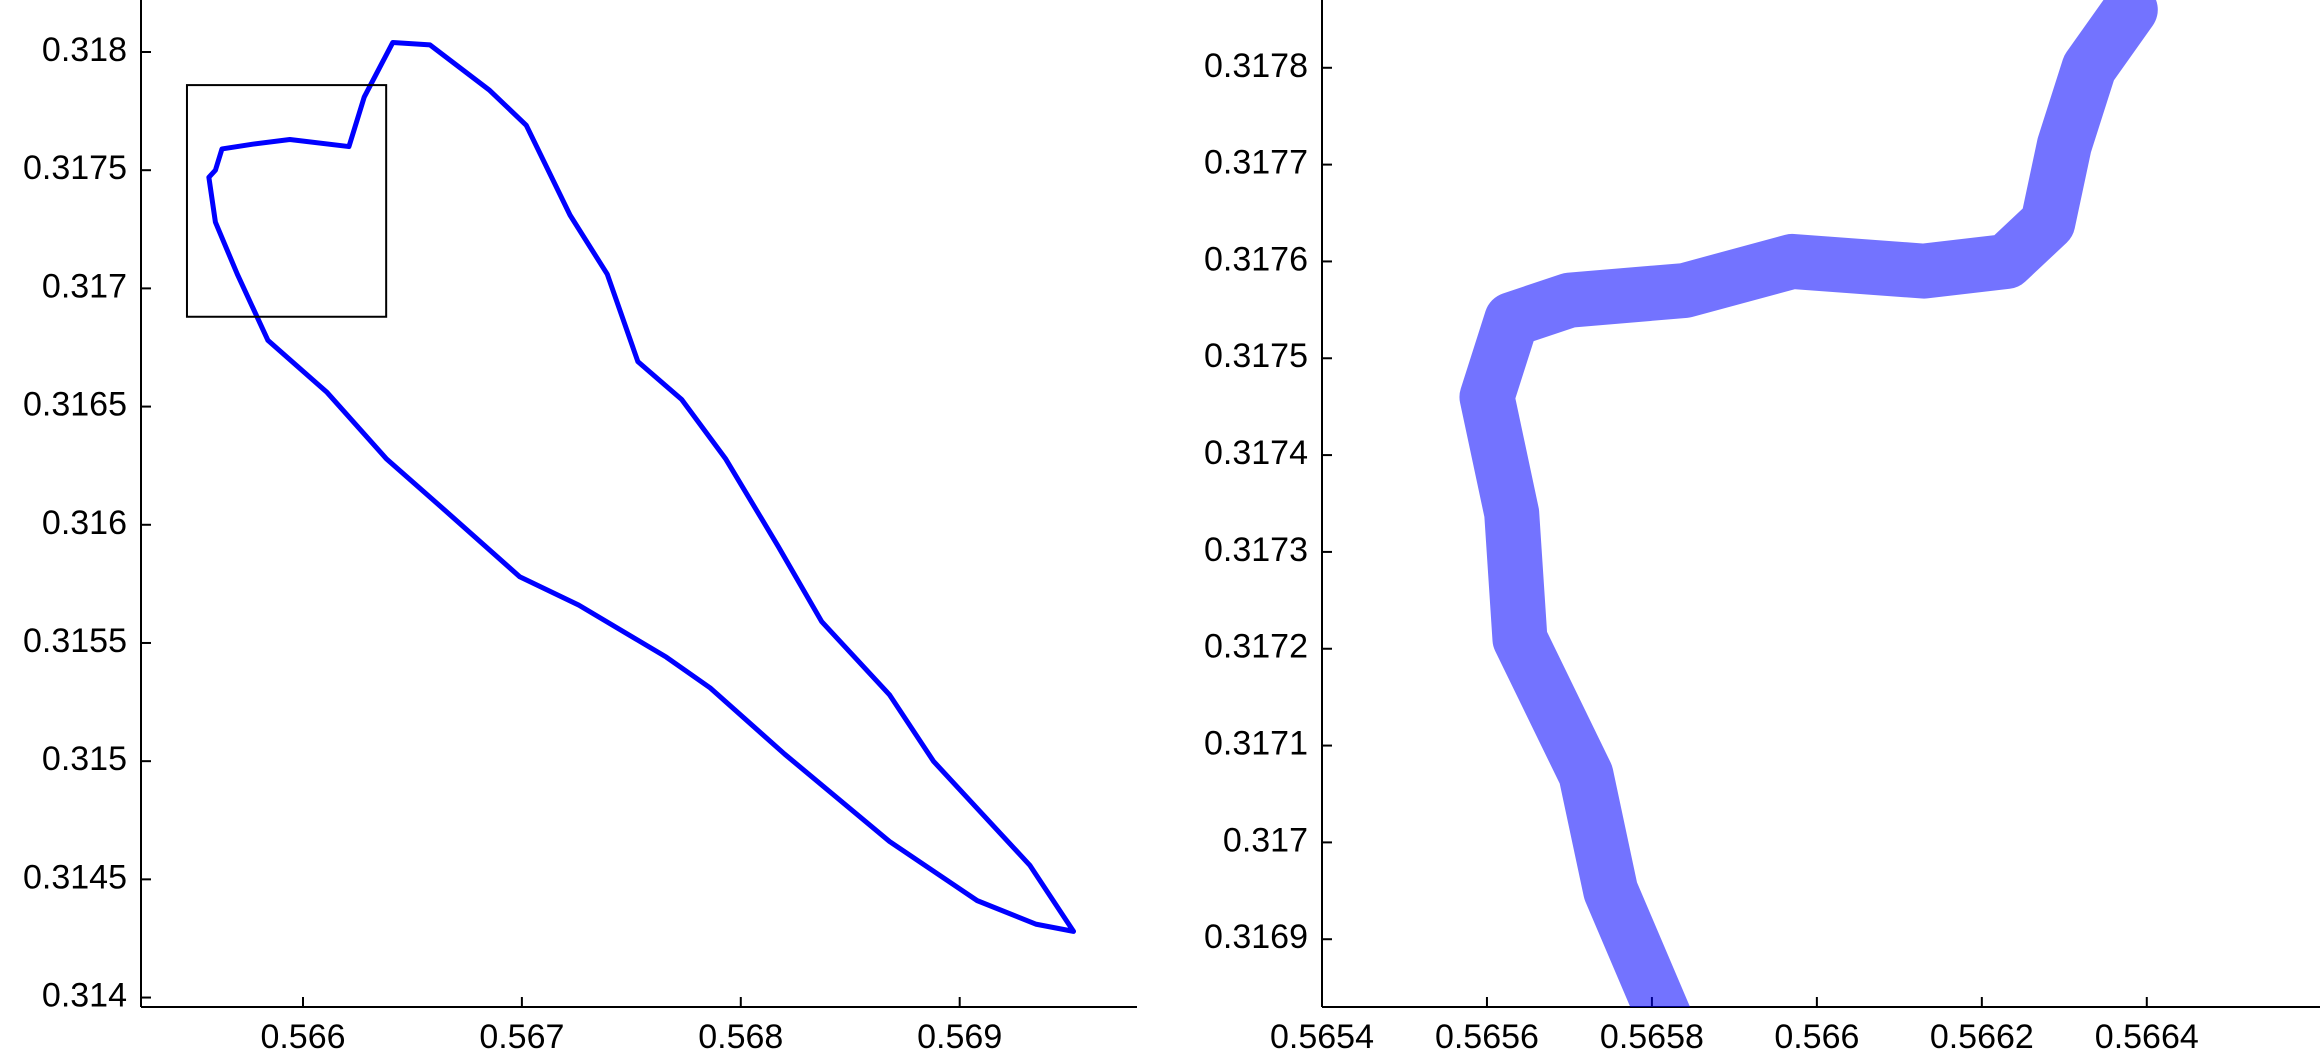  I want to click on x-tick-label: 0.5656, so click(1487, 1037).